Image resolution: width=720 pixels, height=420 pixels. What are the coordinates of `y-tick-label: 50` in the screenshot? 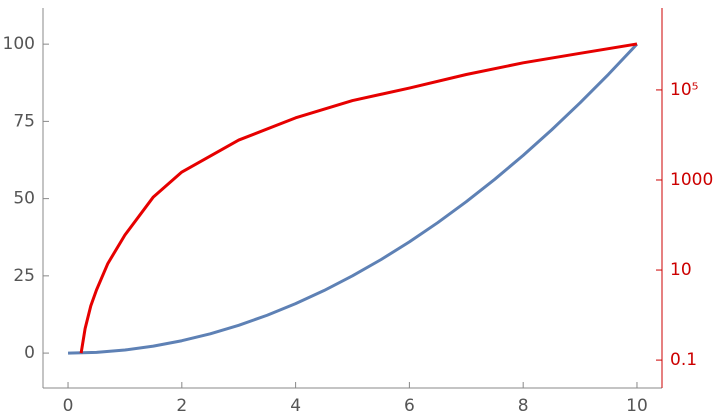 It's located at (24, 199).